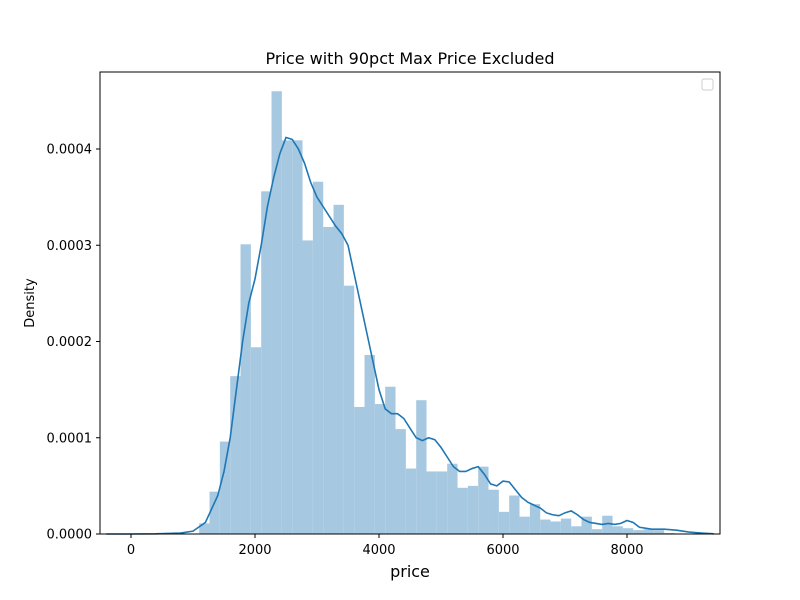 This screenshot has height=600, width=800. I want to click on x-axis-ticks: 0 2000 4000 6000 8000, so click(385, 546).